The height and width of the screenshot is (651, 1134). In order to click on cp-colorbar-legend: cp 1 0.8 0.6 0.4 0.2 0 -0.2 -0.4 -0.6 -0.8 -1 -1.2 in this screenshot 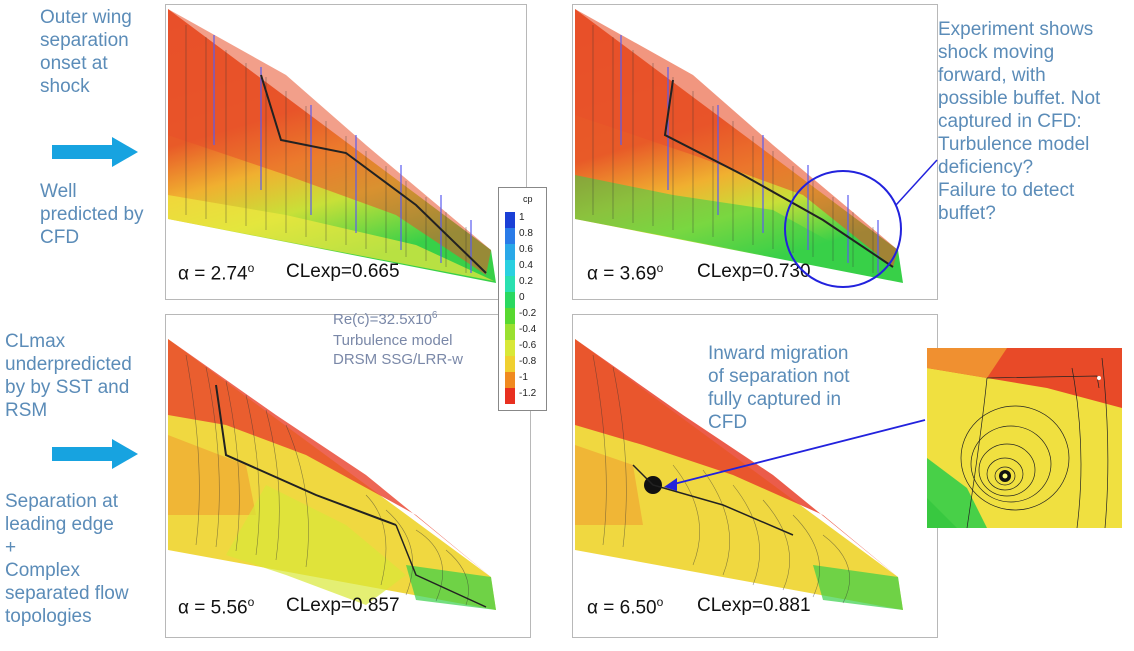, I will do `click(522, 299)`.